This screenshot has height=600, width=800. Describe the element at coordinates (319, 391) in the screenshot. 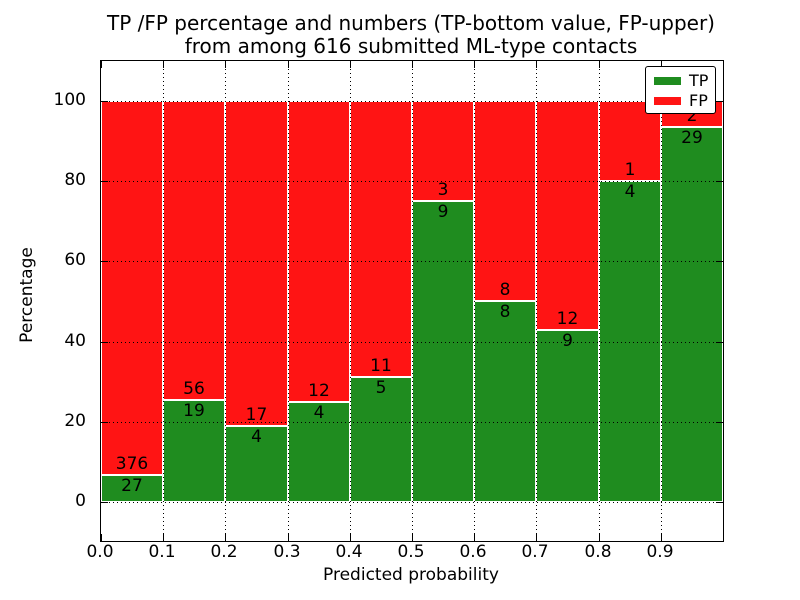

I see `bar-fp-count-label-3: 12` at that location.